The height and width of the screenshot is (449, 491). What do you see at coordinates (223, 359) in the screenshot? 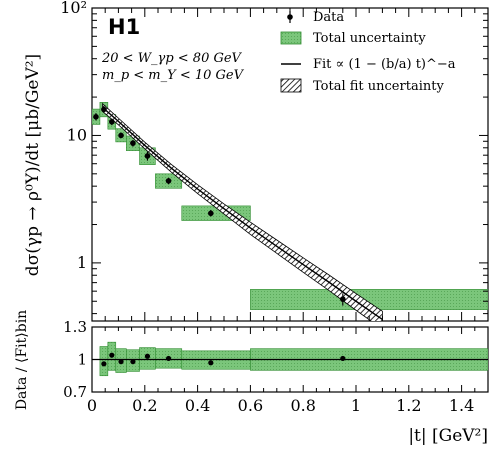
I see `ratio-data-points` at bounding box center [223, 359].